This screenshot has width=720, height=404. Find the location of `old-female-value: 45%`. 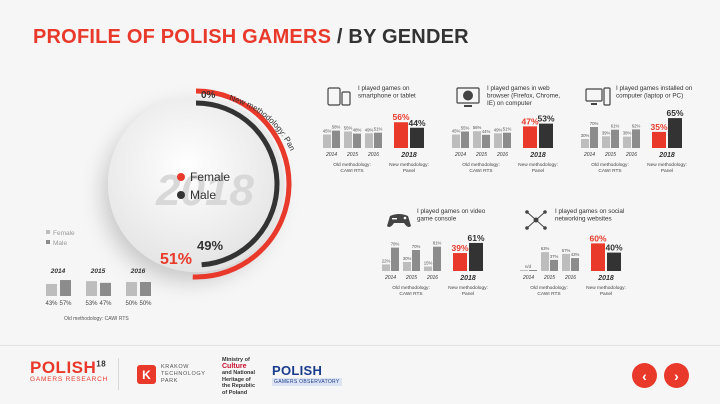

old-female-value: 45% is located at coordinates (456, 131).